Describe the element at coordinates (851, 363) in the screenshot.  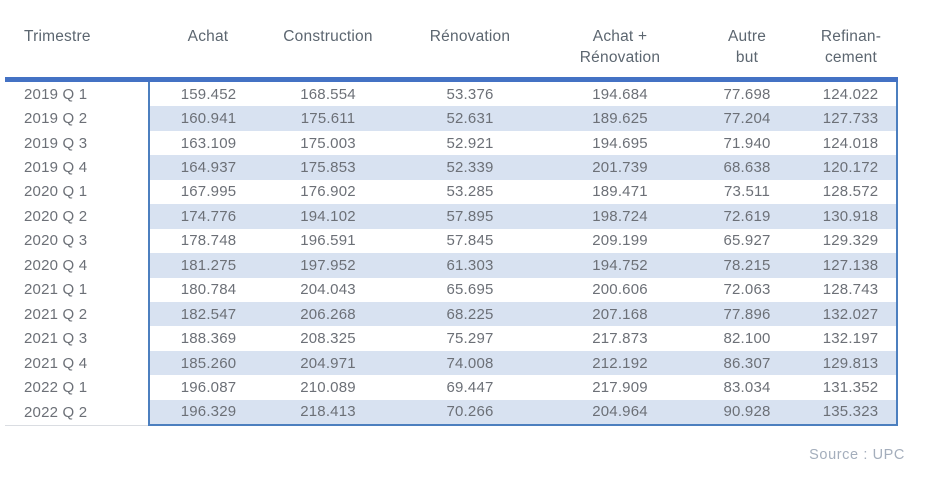
I see `cell-refinancement: 129.813` at that location.